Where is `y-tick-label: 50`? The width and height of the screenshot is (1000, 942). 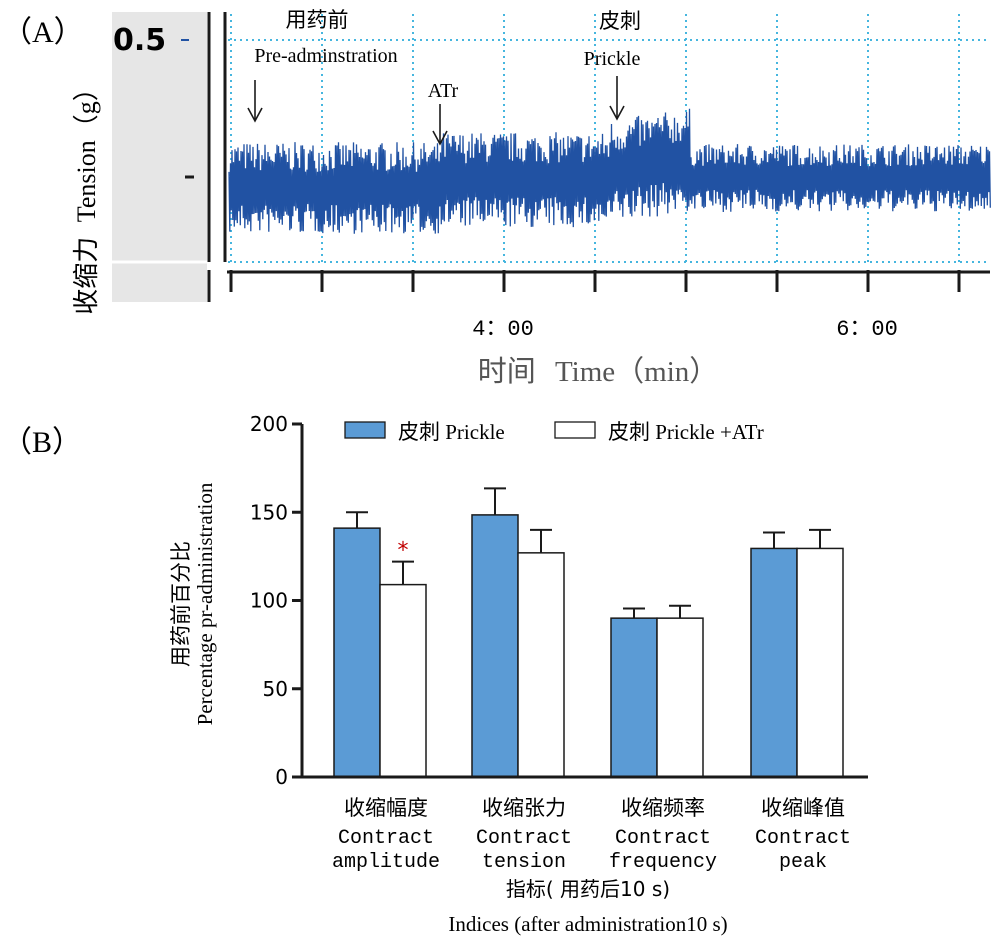
y-tick-label: 50 is located at coordinates (275, 689).